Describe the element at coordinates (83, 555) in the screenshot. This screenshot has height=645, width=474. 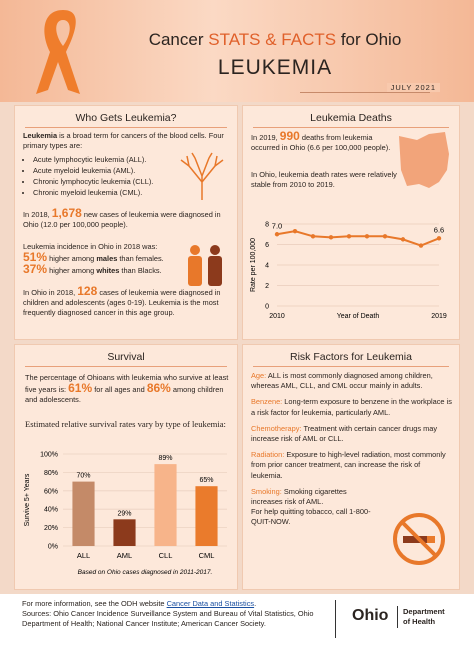
I see `x-tick-label: ALL` at that location.